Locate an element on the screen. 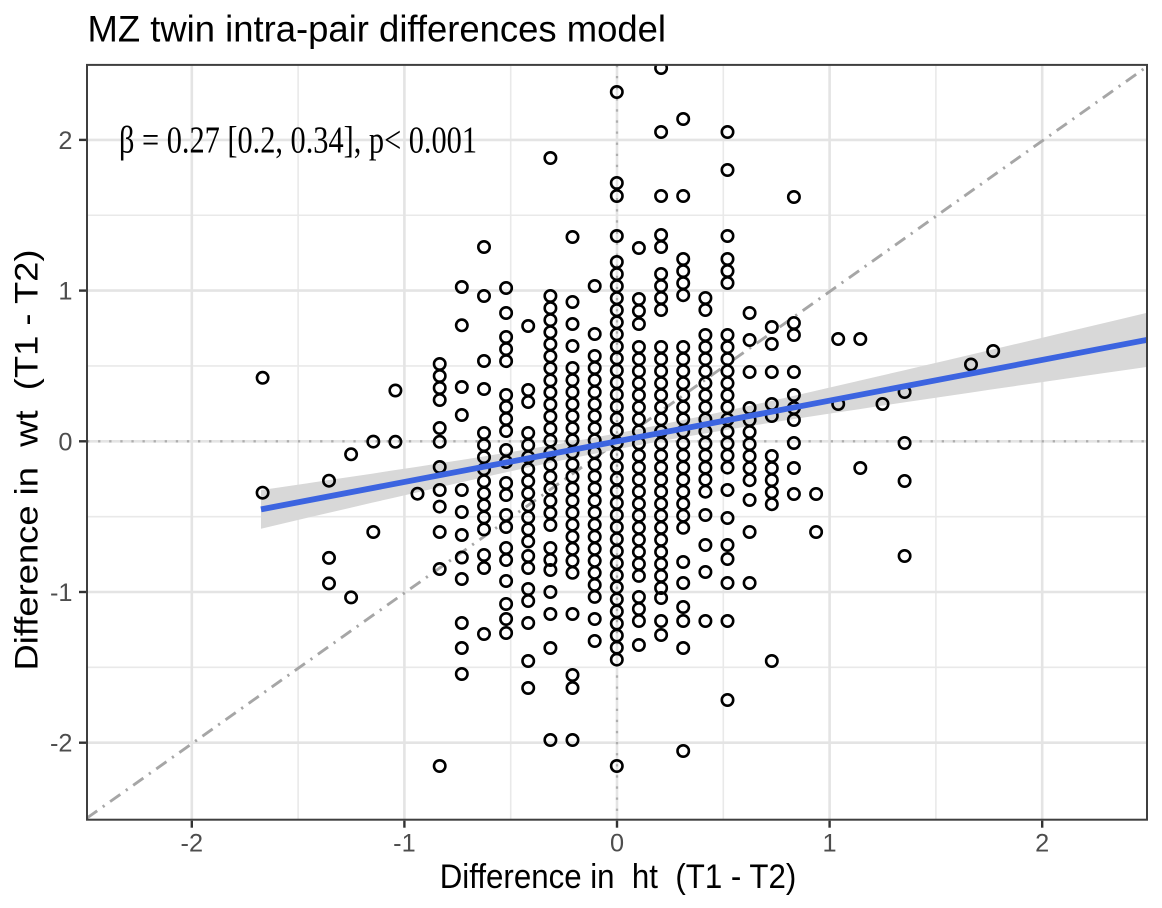 This screenshot has width=1162, height=908. svg-text: Difference in wt (T1 - T2) is located at coordinates (27, 459).